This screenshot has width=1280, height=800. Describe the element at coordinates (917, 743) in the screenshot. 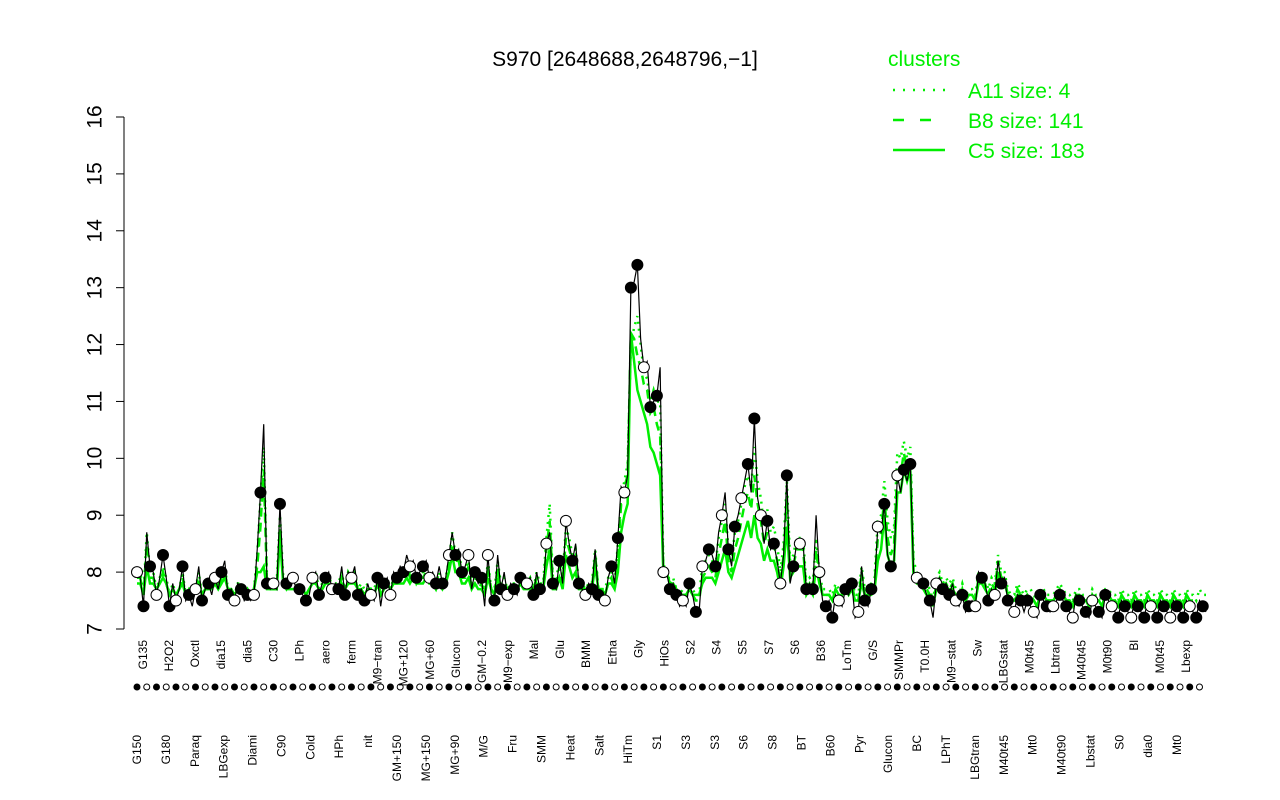

I see `x-tick-label: BC` at that location.